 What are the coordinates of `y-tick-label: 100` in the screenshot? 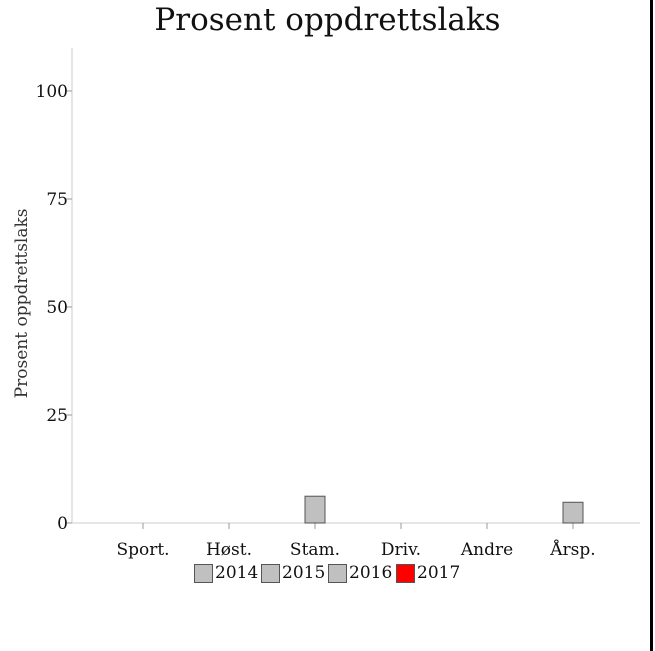 It's located at (52, 92).